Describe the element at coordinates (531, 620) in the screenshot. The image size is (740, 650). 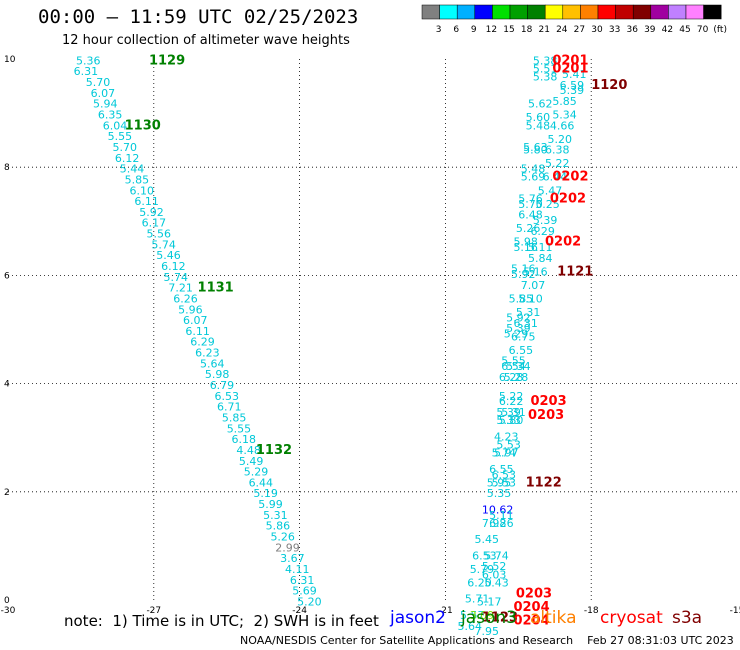
I see `pass-label: 0204` at that location.